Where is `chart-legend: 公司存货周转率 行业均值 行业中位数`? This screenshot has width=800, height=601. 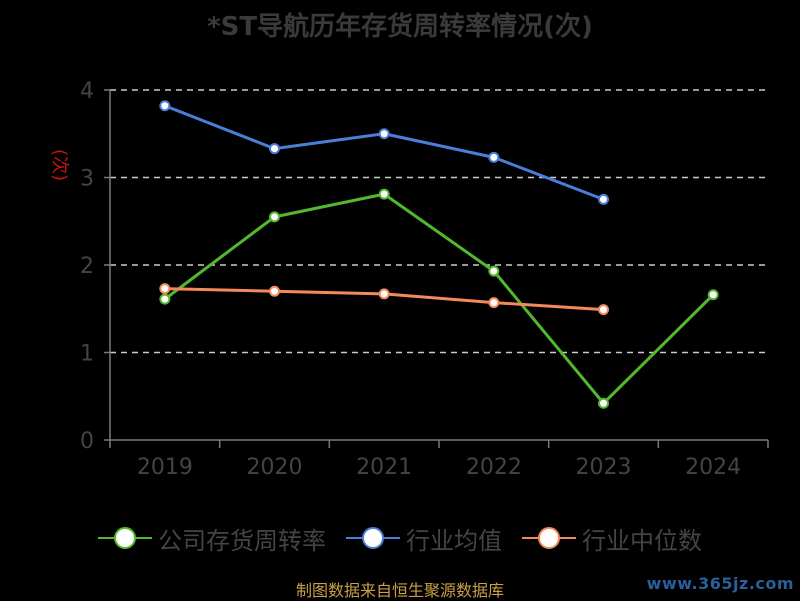 chart-legend: 公司存货周转率 行业均值 行业中位数 is located at coordinates (400, 538).